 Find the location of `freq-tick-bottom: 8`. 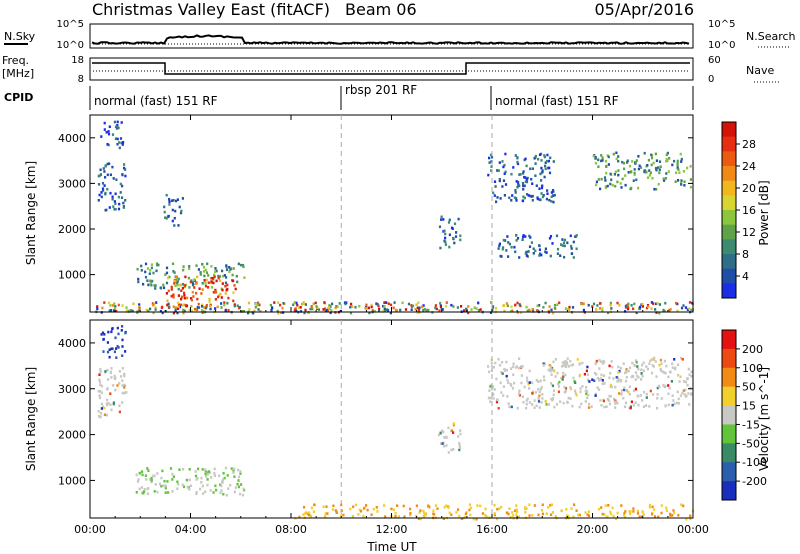

freq-tick-bottom: 8 is located at coordinates (81, 79).